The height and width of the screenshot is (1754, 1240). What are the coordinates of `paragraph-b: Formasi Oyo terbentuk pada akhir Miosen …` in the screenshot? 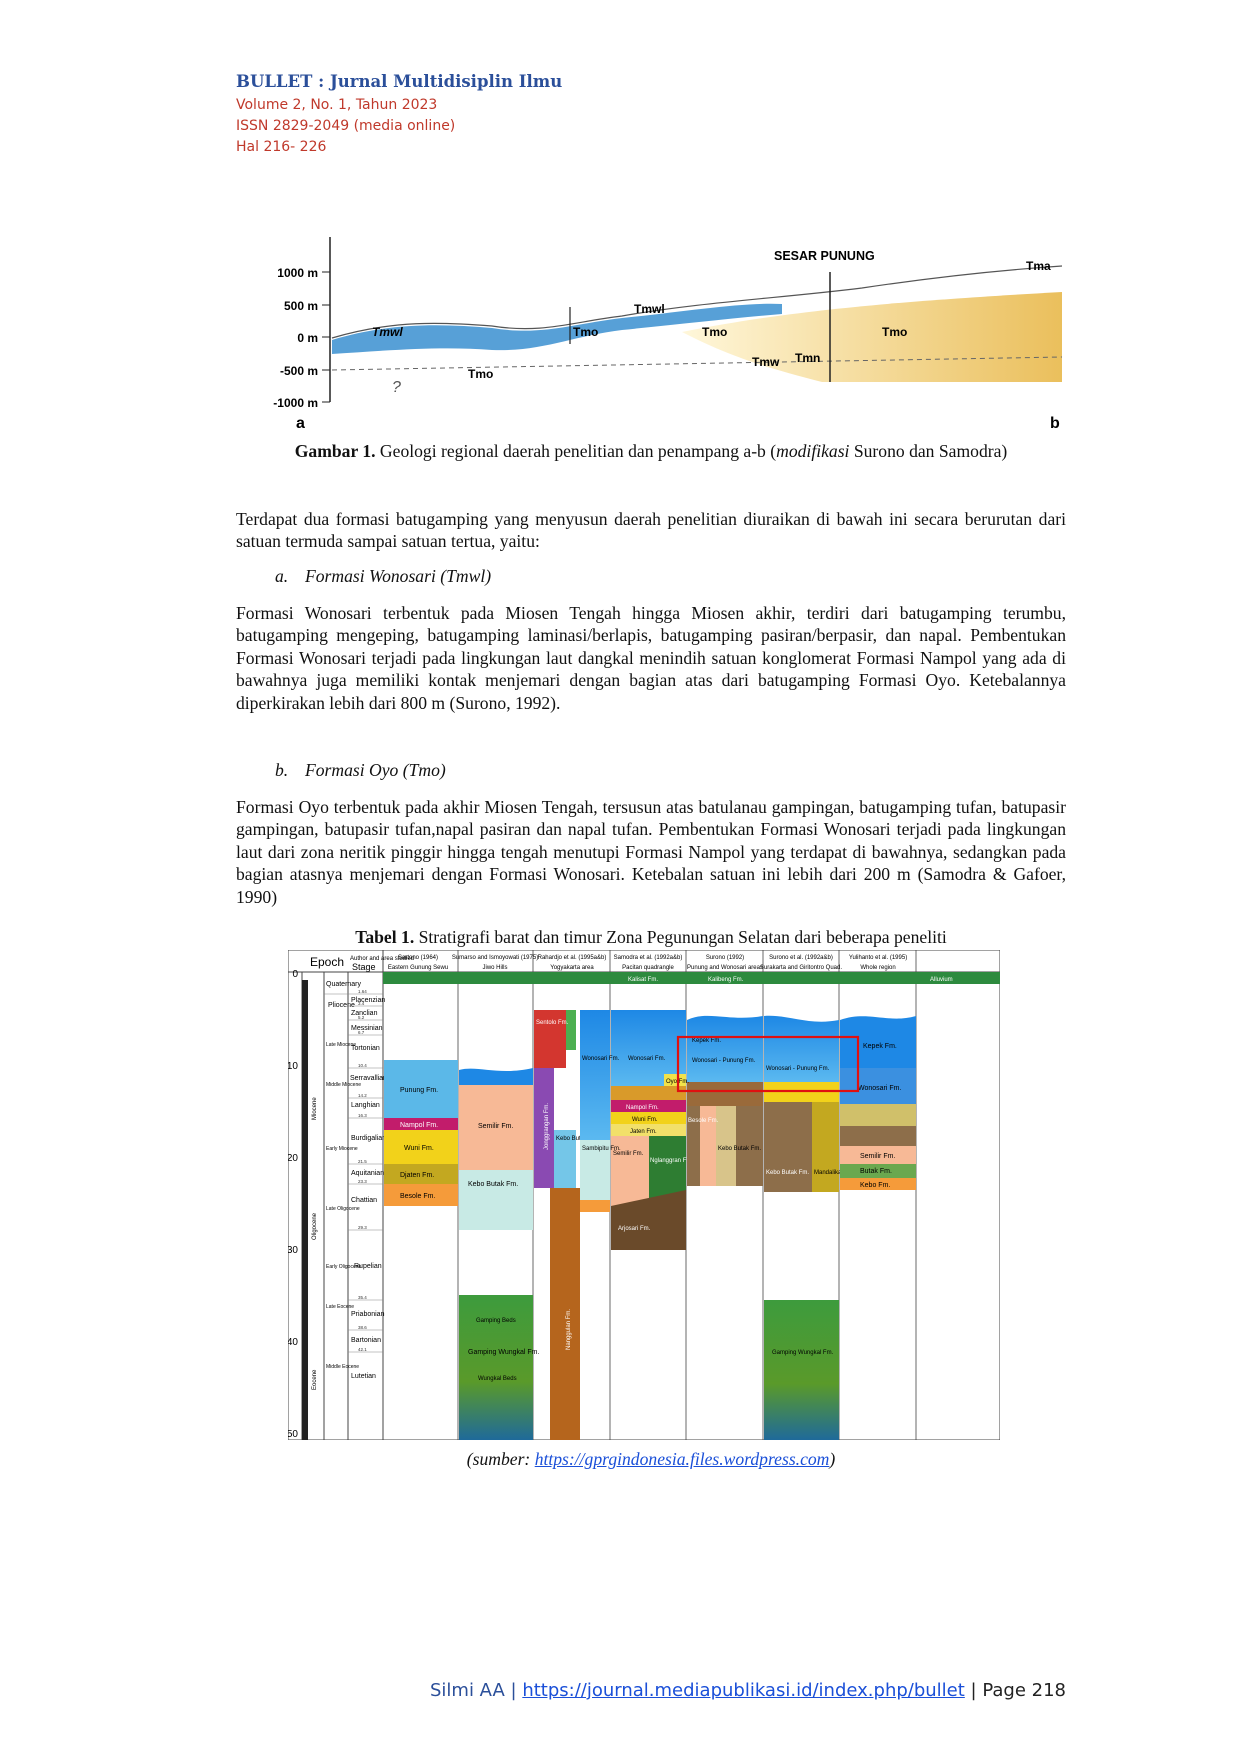 It's located at (651, 852).